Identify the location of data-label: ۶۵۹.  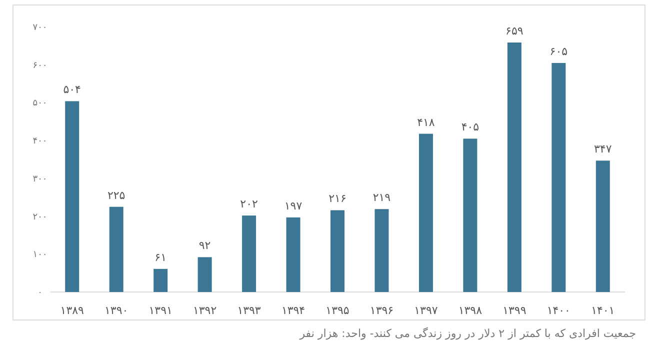
(515, 31).